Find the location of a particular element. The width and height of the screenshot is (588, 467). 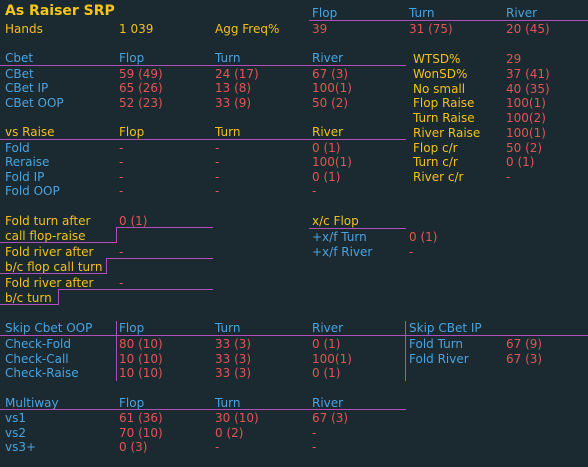

cbet-row-label: CBet is located at coordinates (19, 74).